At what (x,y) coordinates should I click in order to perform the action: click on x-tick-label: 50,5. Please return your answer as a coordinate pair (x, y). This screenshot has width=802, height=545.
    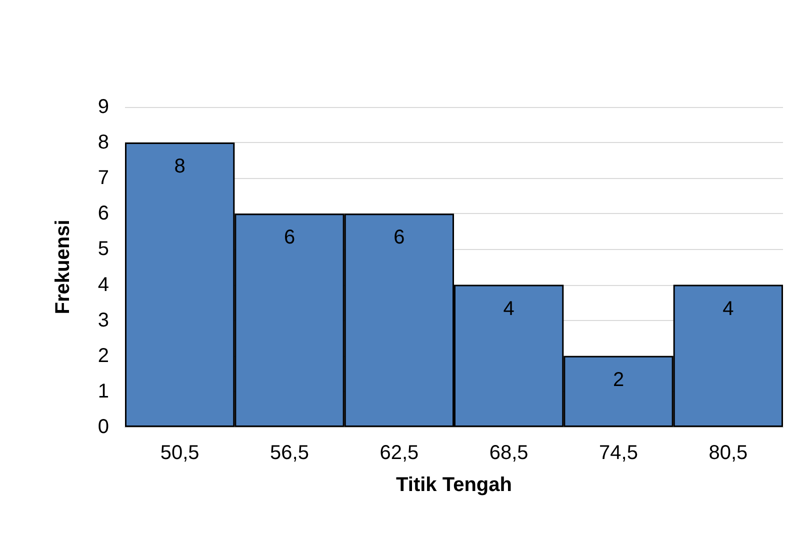
    Looking at the image, I should click on (180, 453).